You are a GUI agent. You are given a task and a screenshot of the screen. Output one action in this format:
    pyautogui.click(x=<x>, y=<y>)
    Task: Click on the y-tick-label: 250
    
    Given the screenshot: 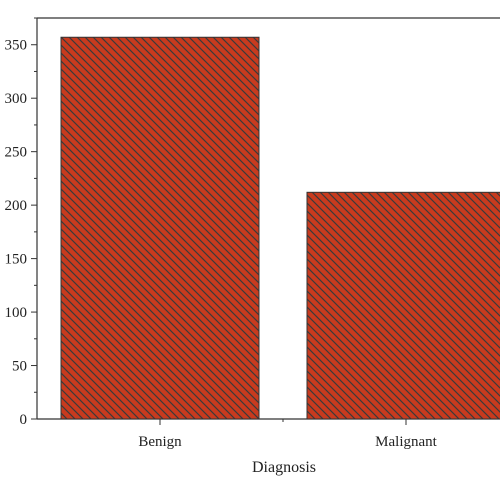 What is the action you would take?
    pyautogui.click(x=16, y=153)
    